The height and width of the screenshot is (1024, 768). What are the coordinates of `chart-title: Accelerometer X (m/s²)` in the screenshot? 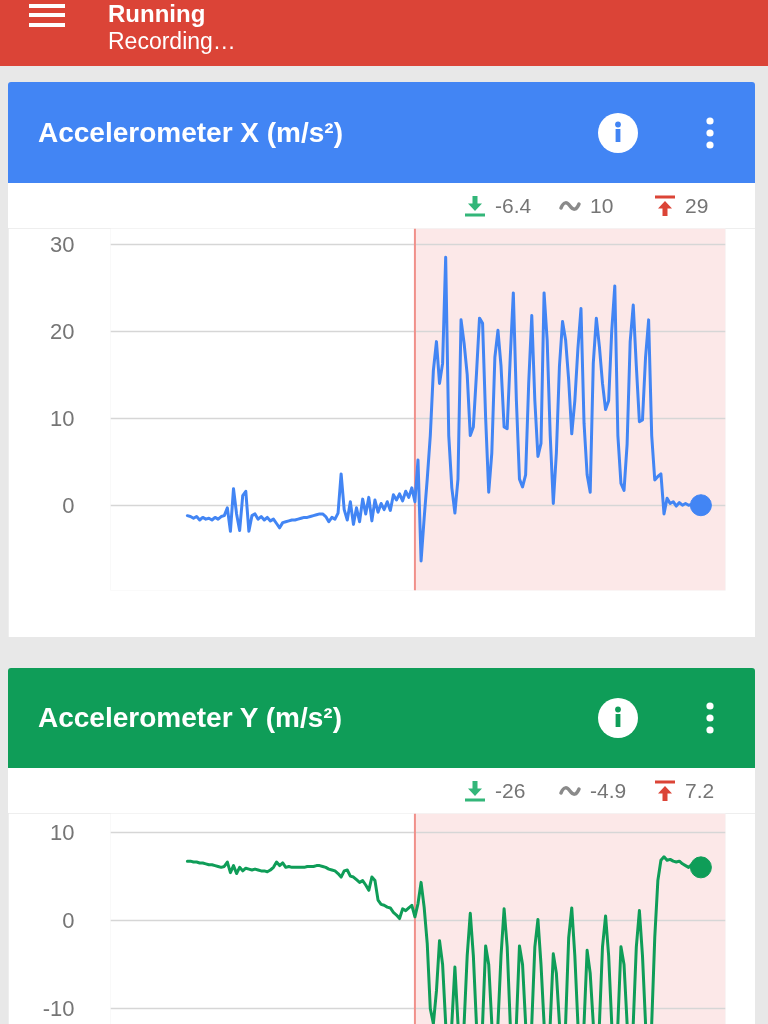 It's located at (191, 132).